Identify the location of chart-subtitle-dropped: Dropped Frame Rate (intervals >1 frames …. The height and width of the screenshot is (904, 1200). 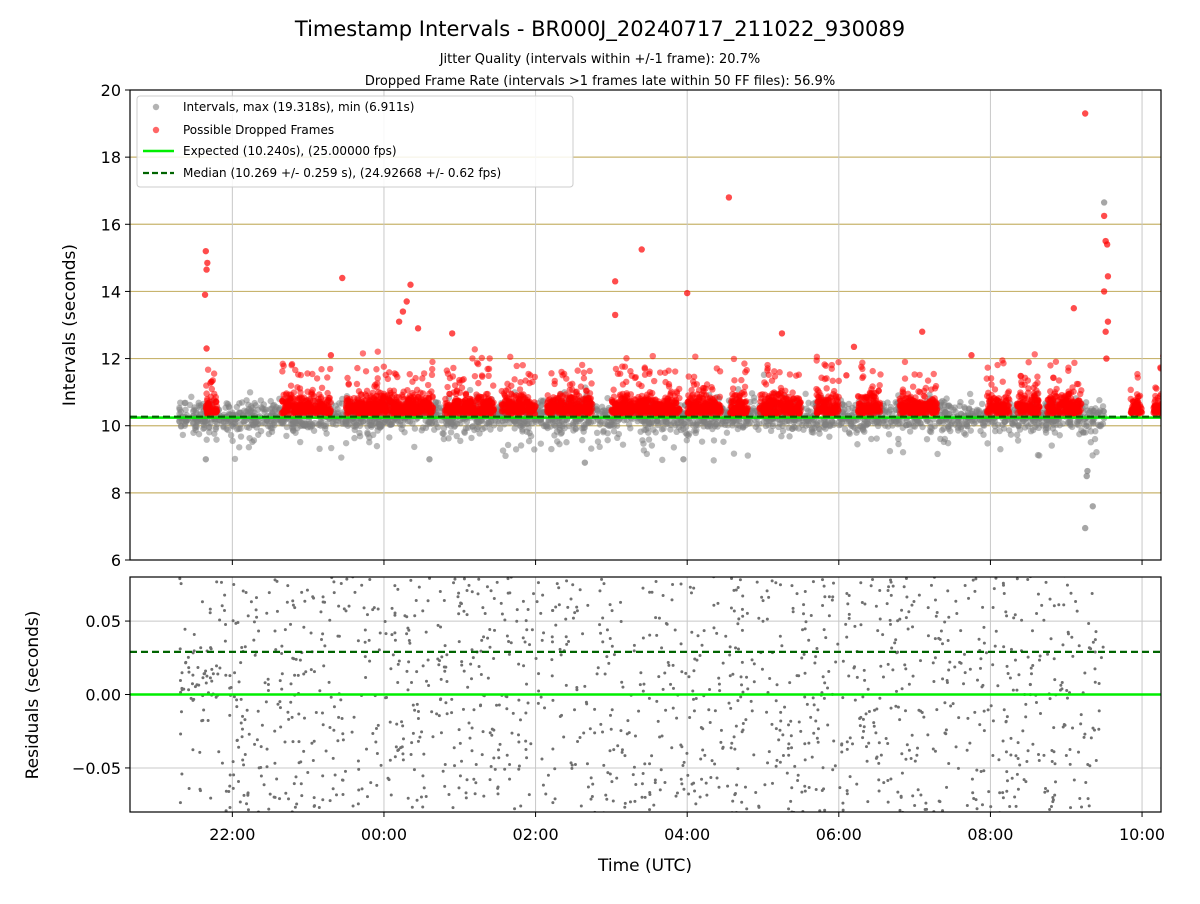
(600, 81).